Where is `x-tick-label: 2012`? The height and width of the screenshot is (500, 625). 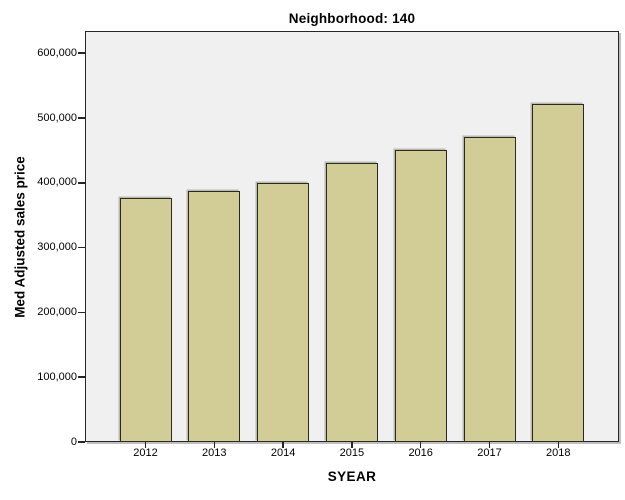
x-tick-label: 2012 is located at coordinates (145, 453).